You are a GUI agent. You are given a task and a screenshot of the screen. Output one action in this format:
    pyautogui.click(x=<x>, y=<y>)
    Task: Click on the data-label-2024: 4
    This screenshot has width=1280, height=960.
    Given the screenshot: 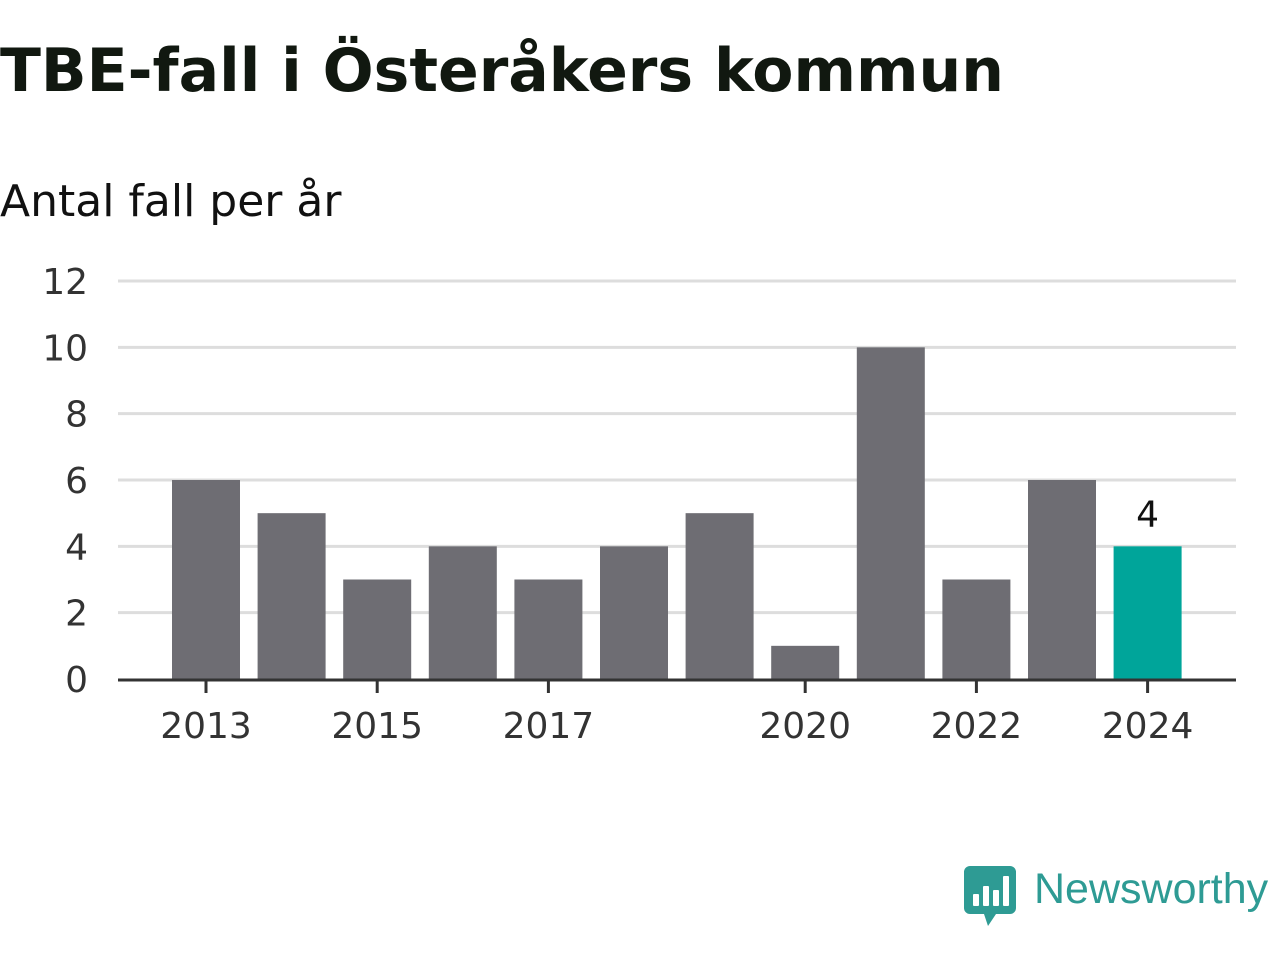 What is the action you would take?
    pyautogui.click(x=1147, y=514)
    